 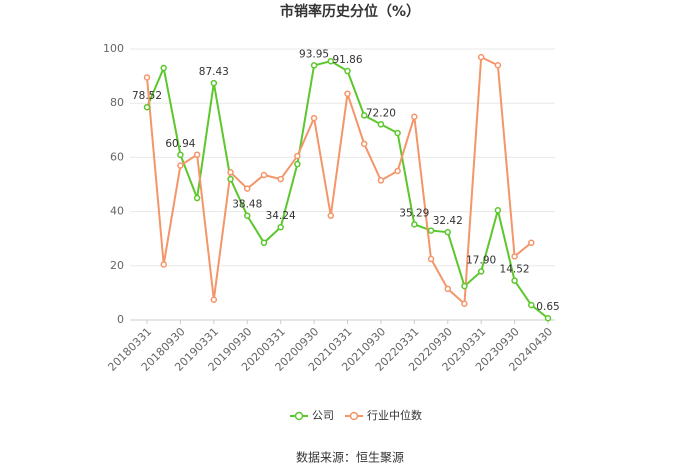 What do you see at coordinates (394, 415) in the screenshot?
I see `legend-label: 行业中位数` at bounding box center [394, 415].